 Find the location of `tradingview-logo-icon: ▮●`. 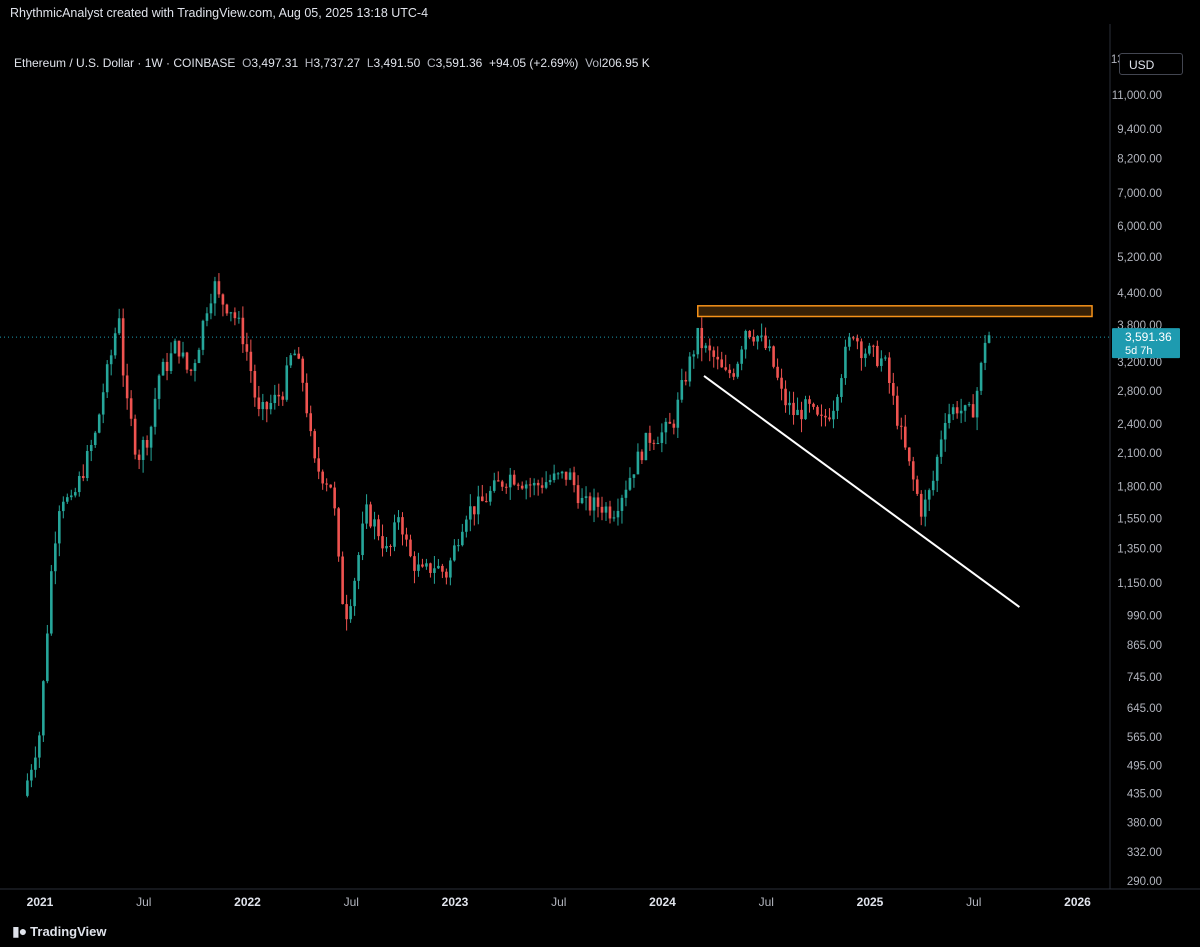

tradingview-logo-icon: ▮● is located at coordinates (19, 931).